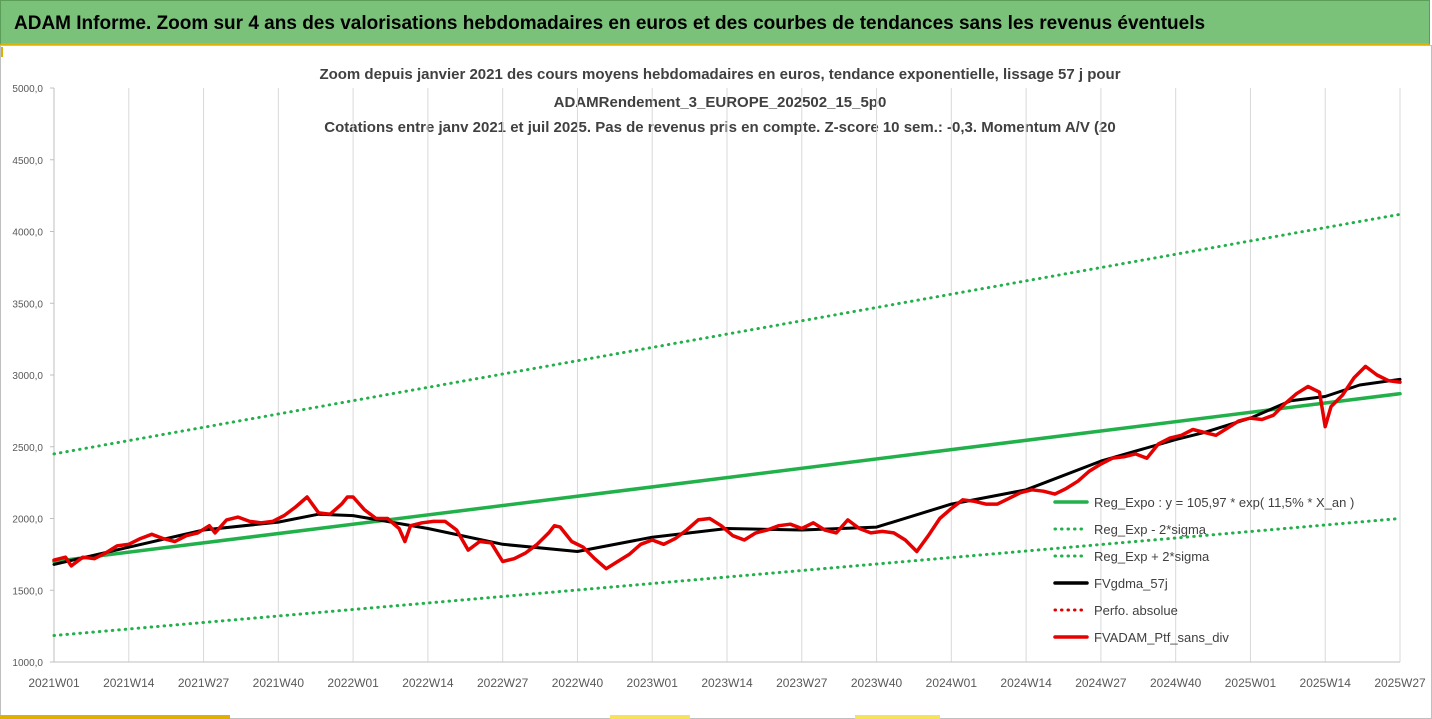 The image size is (1432, 719). What do you see at coordinates (877, 683) in the screenshot?
I see `x-tick-label: 2023W40` at bounding box center [877, 683].